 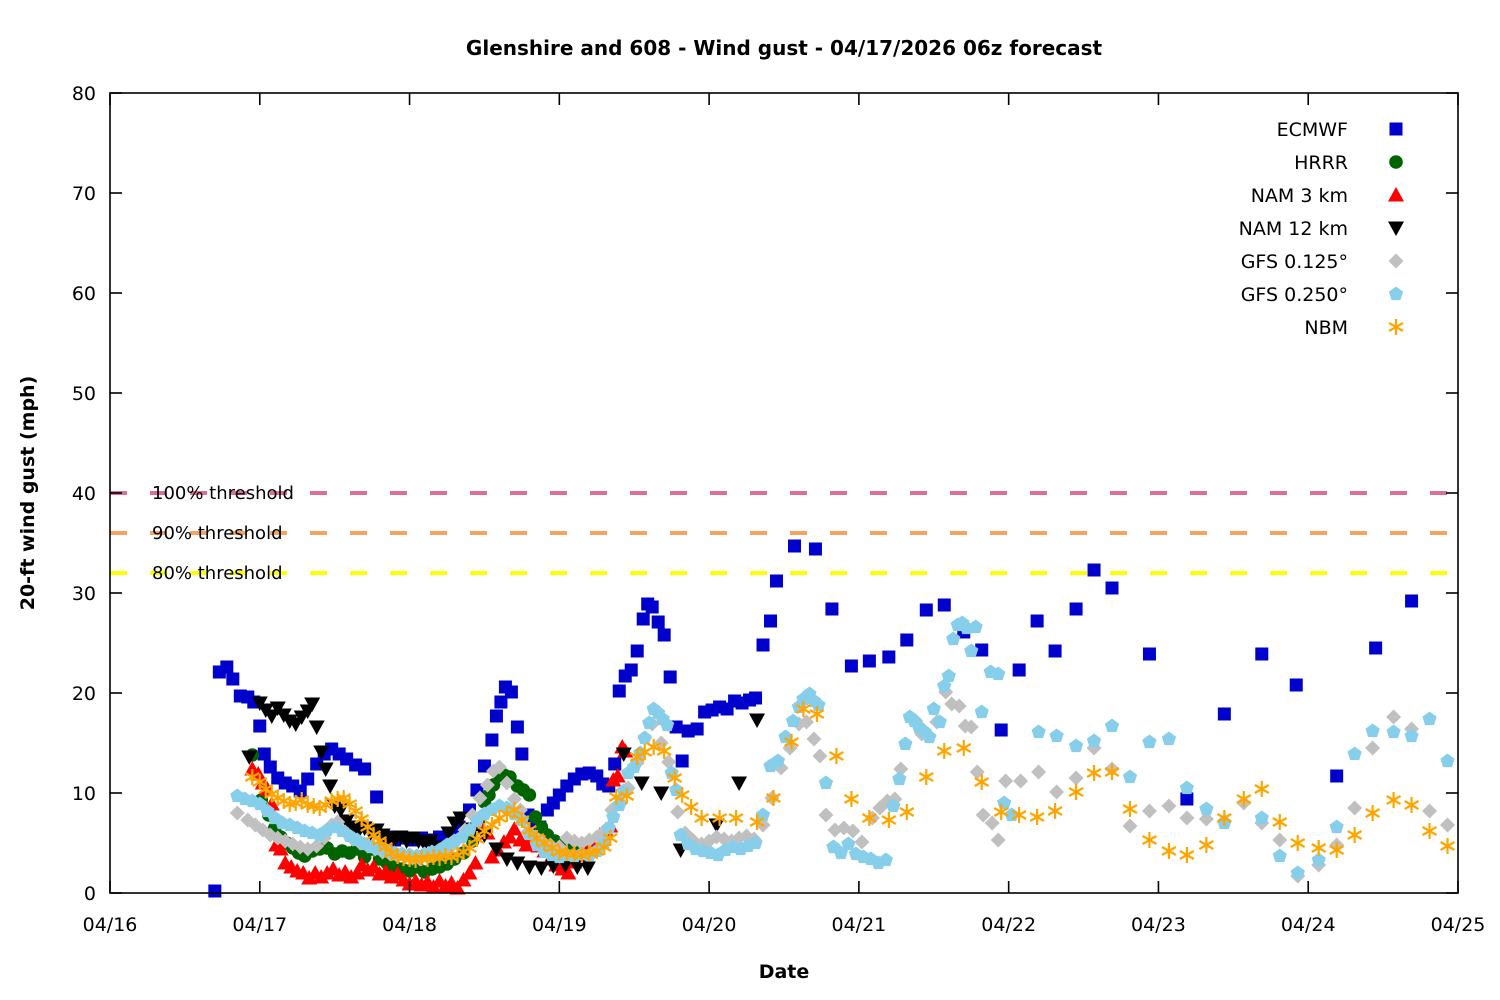 I want to click on legend-item-gfs-0-125-: GFS 0.125°, so click(x=1322, y=262).